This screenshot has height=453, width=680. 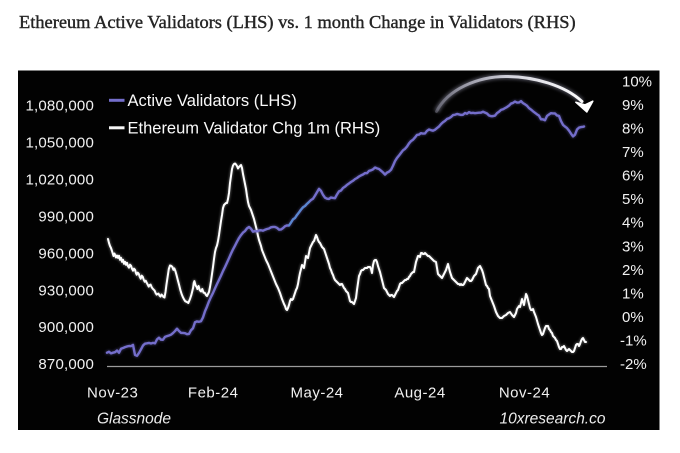 What do you see at coordinates (633, 340) in the screenshot?
I see `svg-text: -1%` at bounding box center [633, 340].